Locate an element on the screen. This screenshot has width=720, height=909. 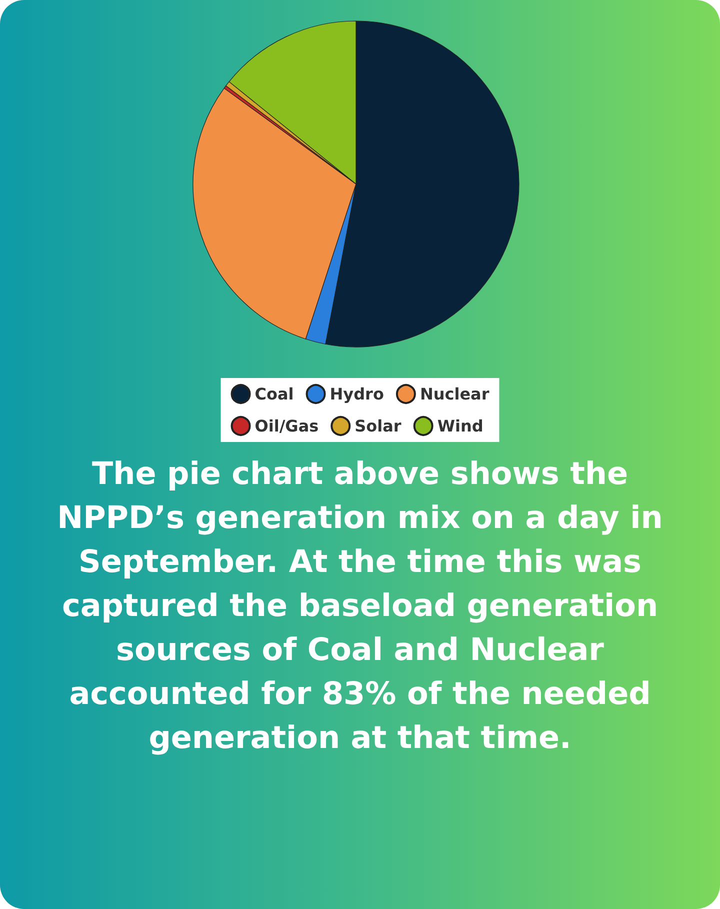
legend-label: Coal is located at coordinates (274, 394).